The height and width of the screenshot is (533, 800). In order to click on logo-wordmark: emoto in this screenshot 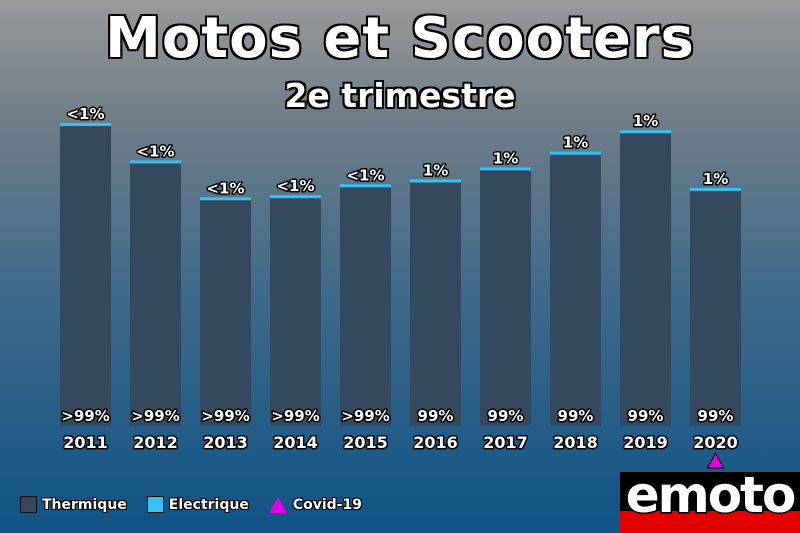, I will do `click(711, 499)`.